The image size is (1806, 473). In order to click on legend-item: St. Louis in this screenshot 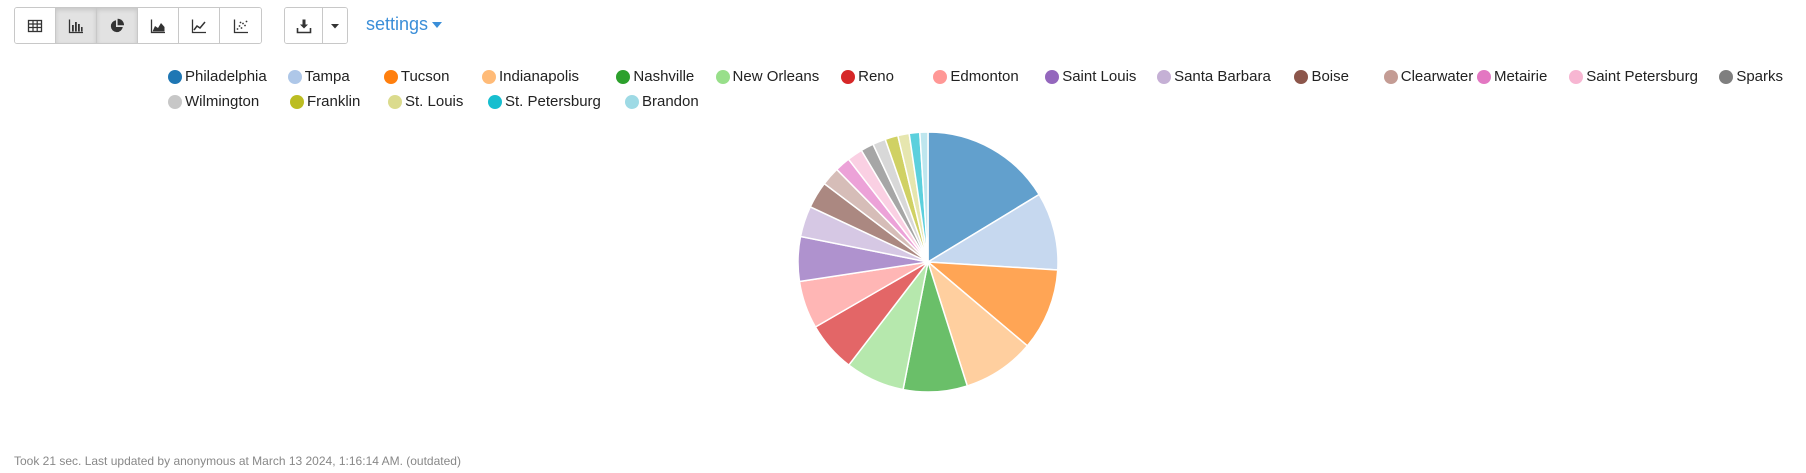, I will do `click(438, 101)`.